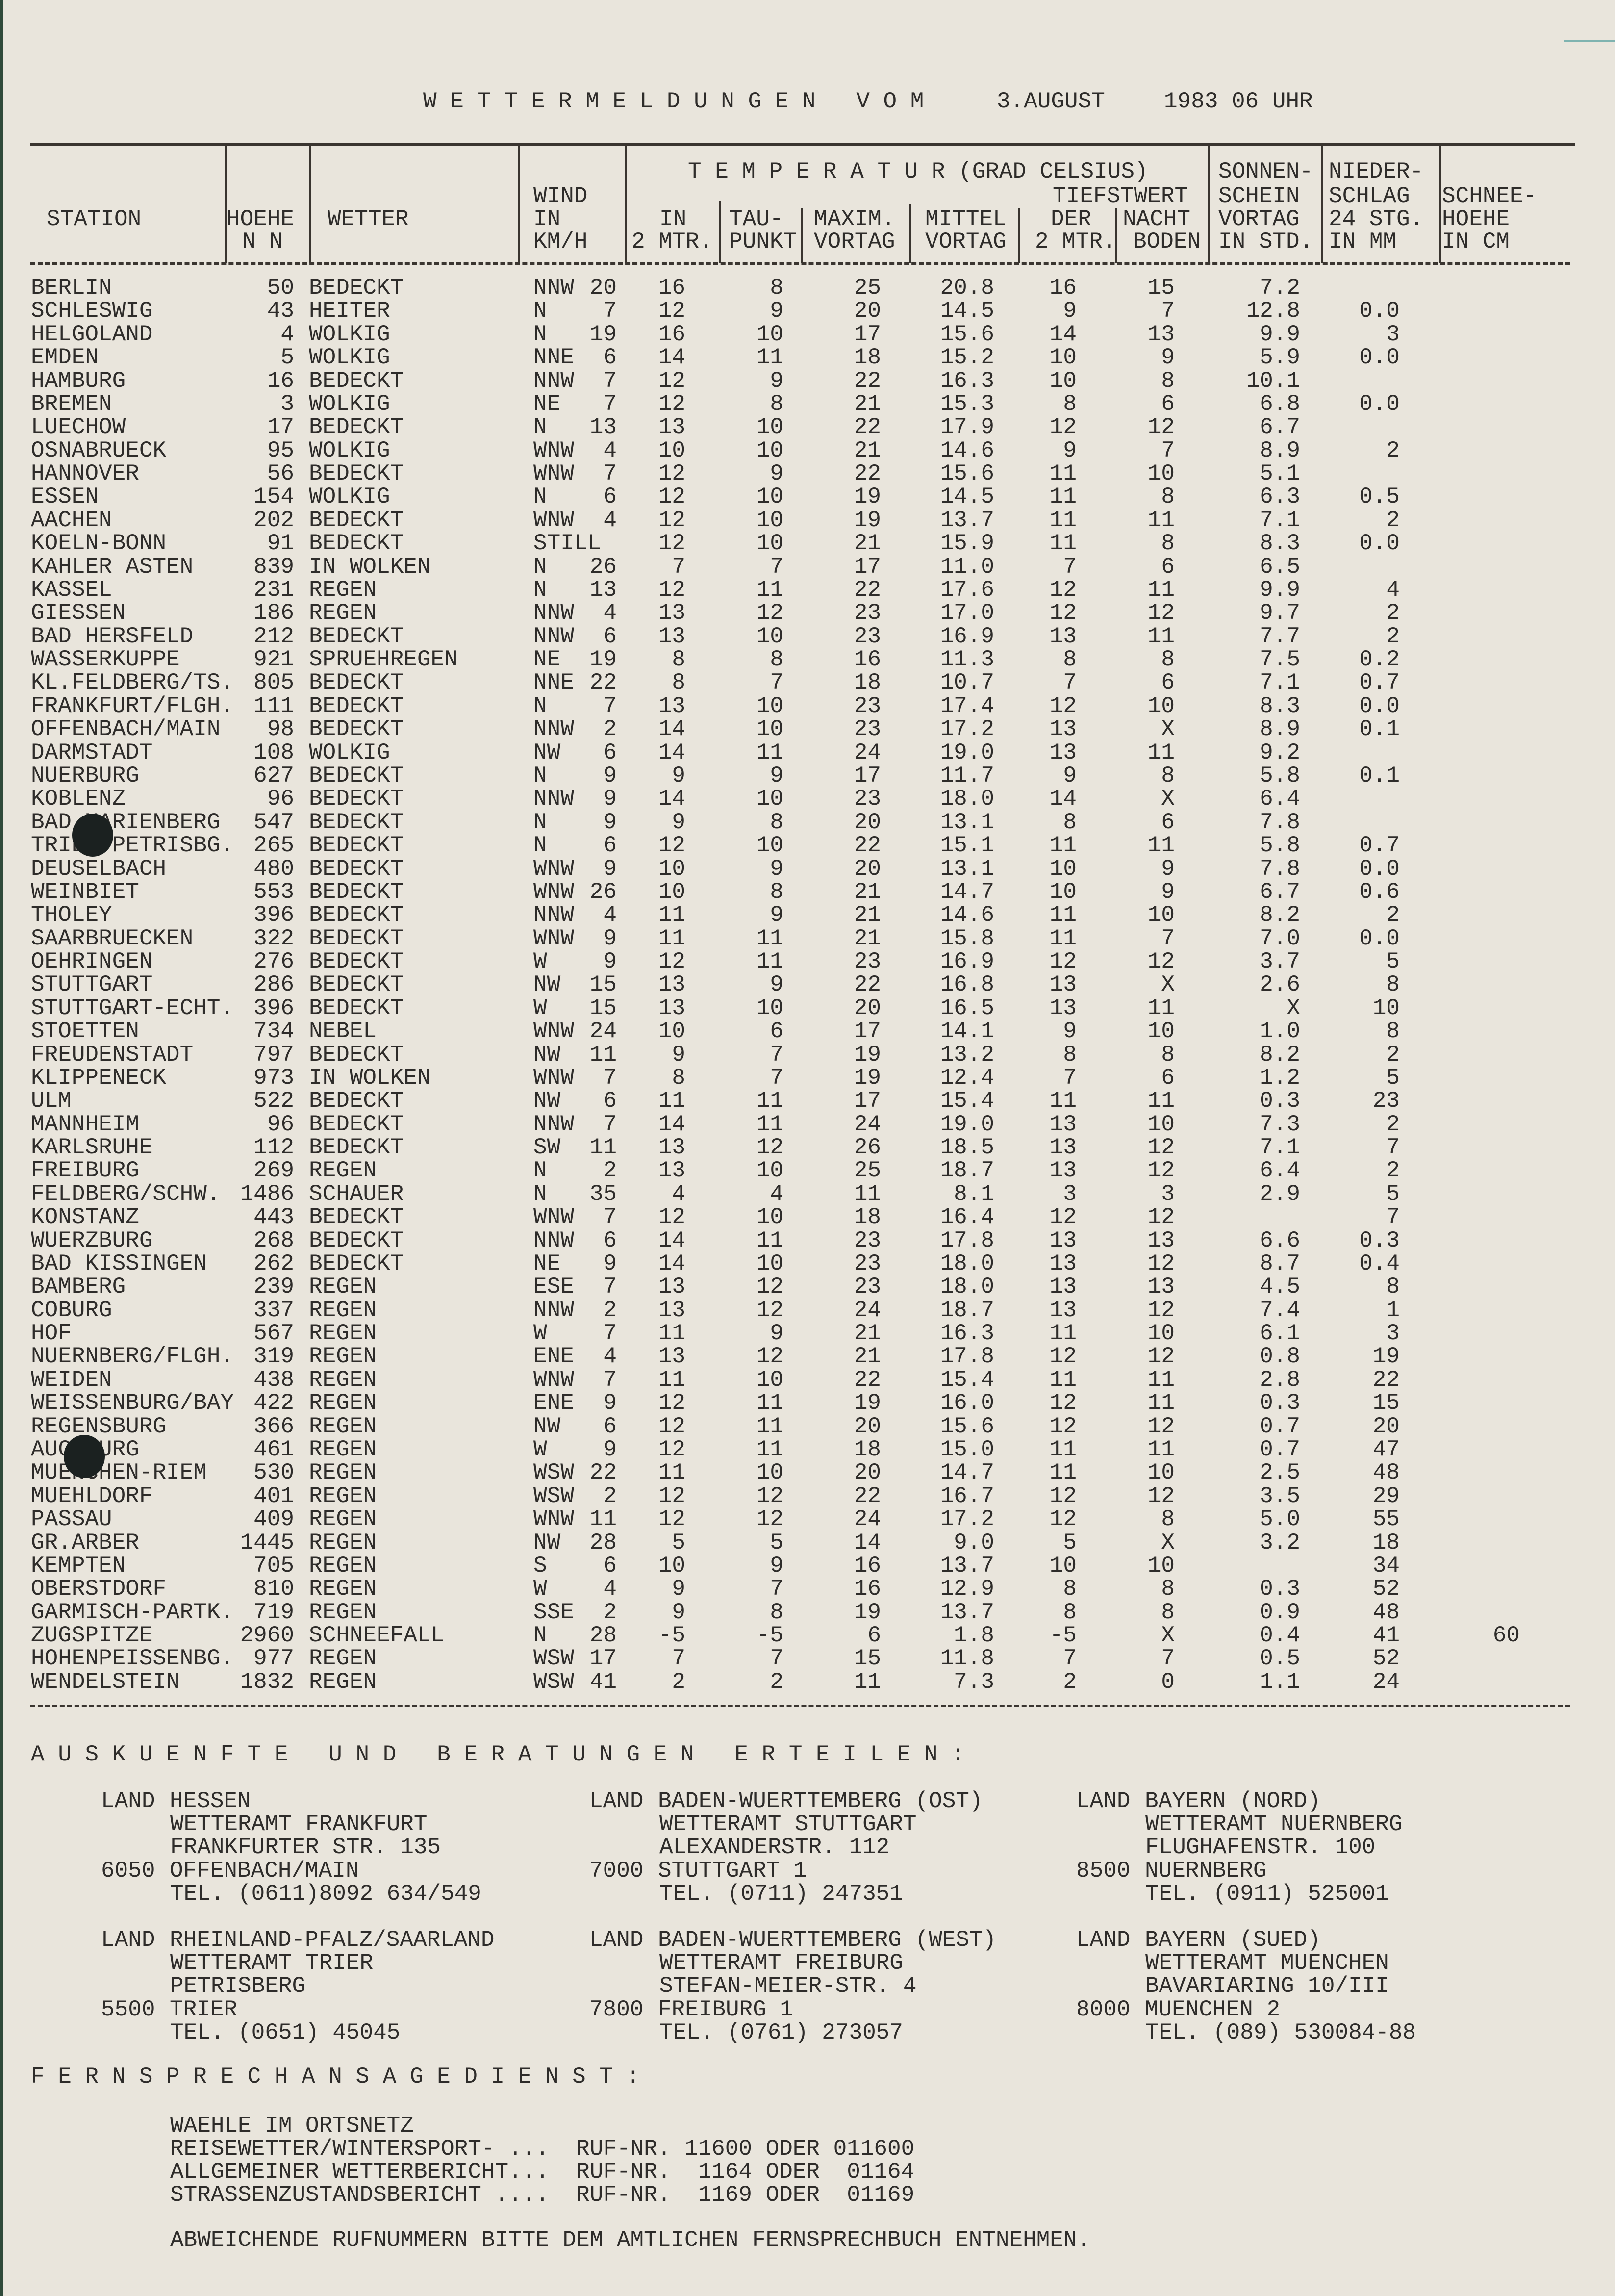  I want to click on punch-hole, so click(92, 835).